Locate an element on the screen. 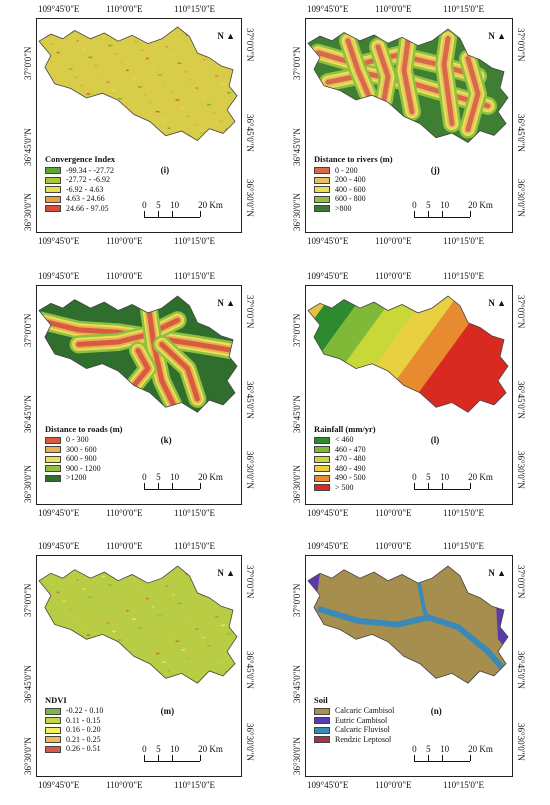 This screenshot has width=550, height=805. legend-item: 470 - 480 is located at coordinates (345, 460).